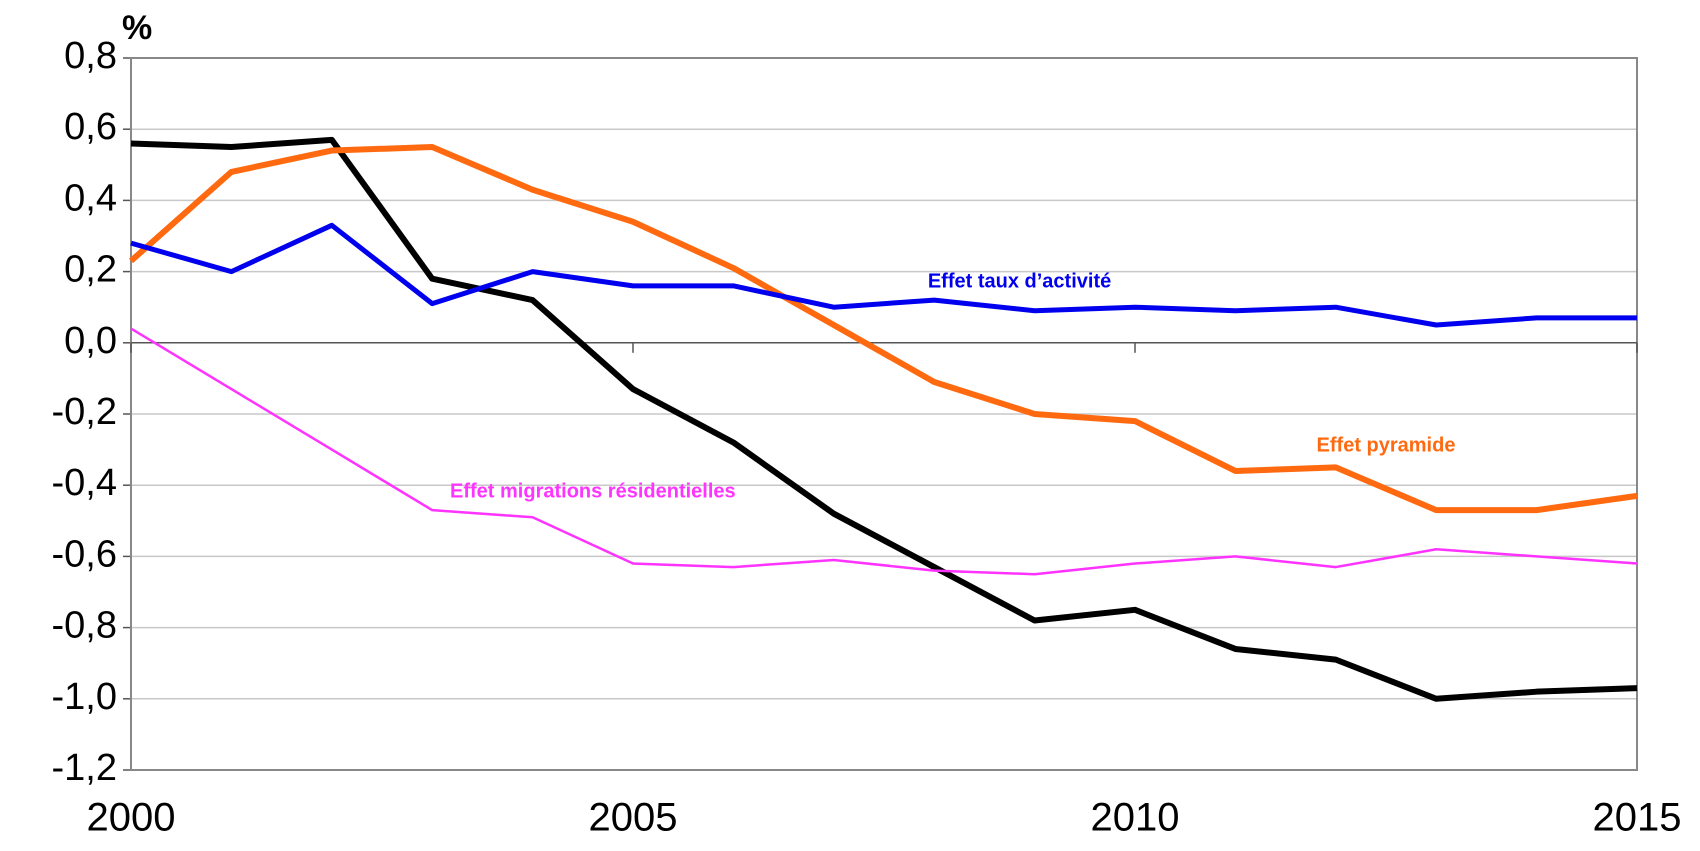 The width and height of the screenshot is (1700, 851). What do you see at coordinates (593, 492) in the screenshot?
I see `series-label: Effet migrations résidentielles` at bounding box center [593, 492].